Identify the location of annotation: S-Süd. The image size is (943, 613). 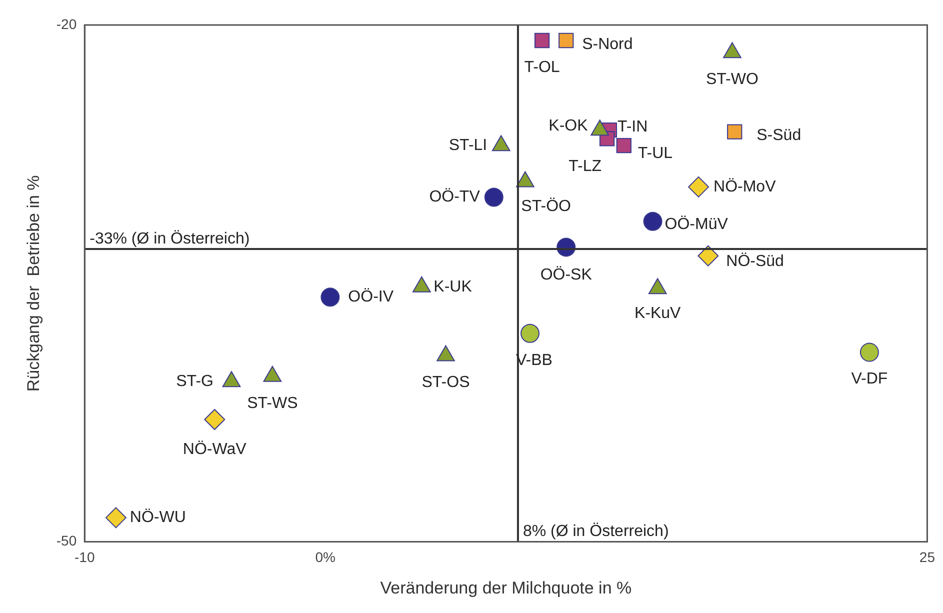
(779, 135).